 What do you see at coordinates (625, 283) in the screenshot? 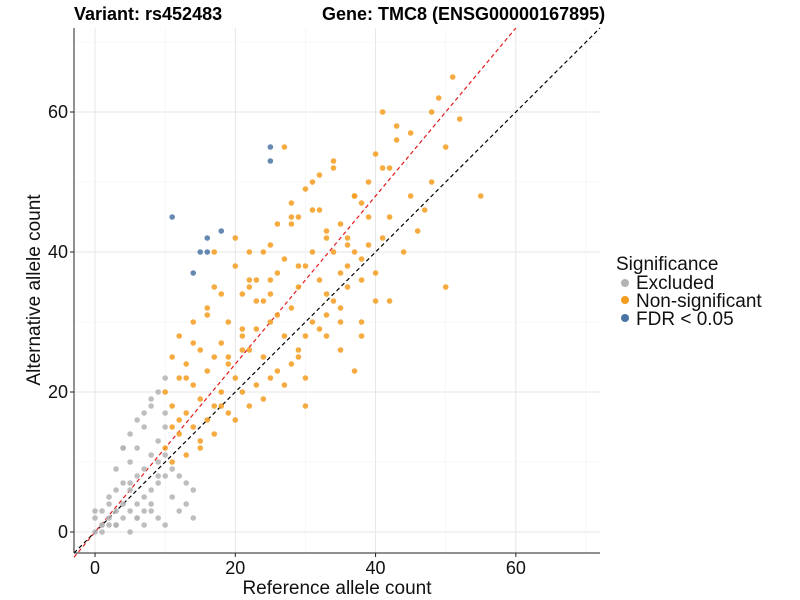
I see `legend-swatch-excluded` at bounding box center [625, 283].